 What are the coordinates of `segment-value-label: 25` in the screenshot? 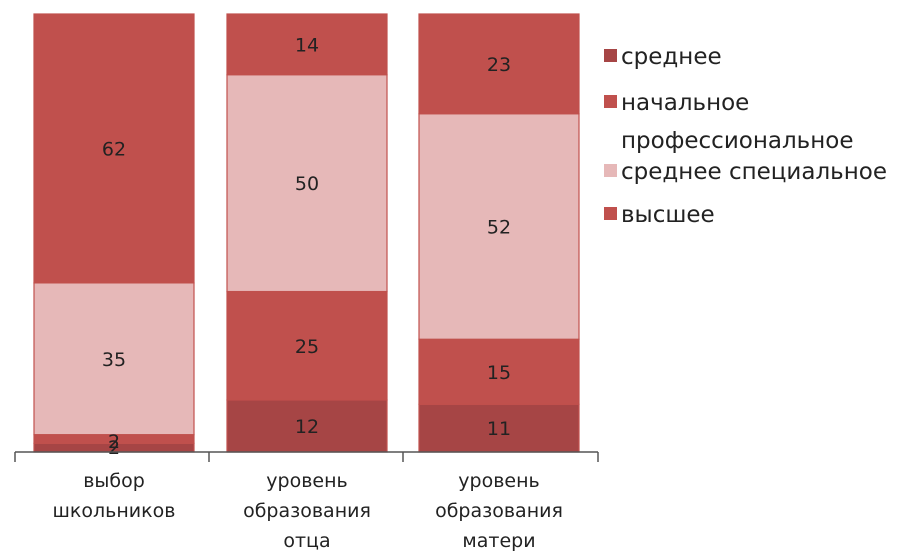 It's located at (307, 347).